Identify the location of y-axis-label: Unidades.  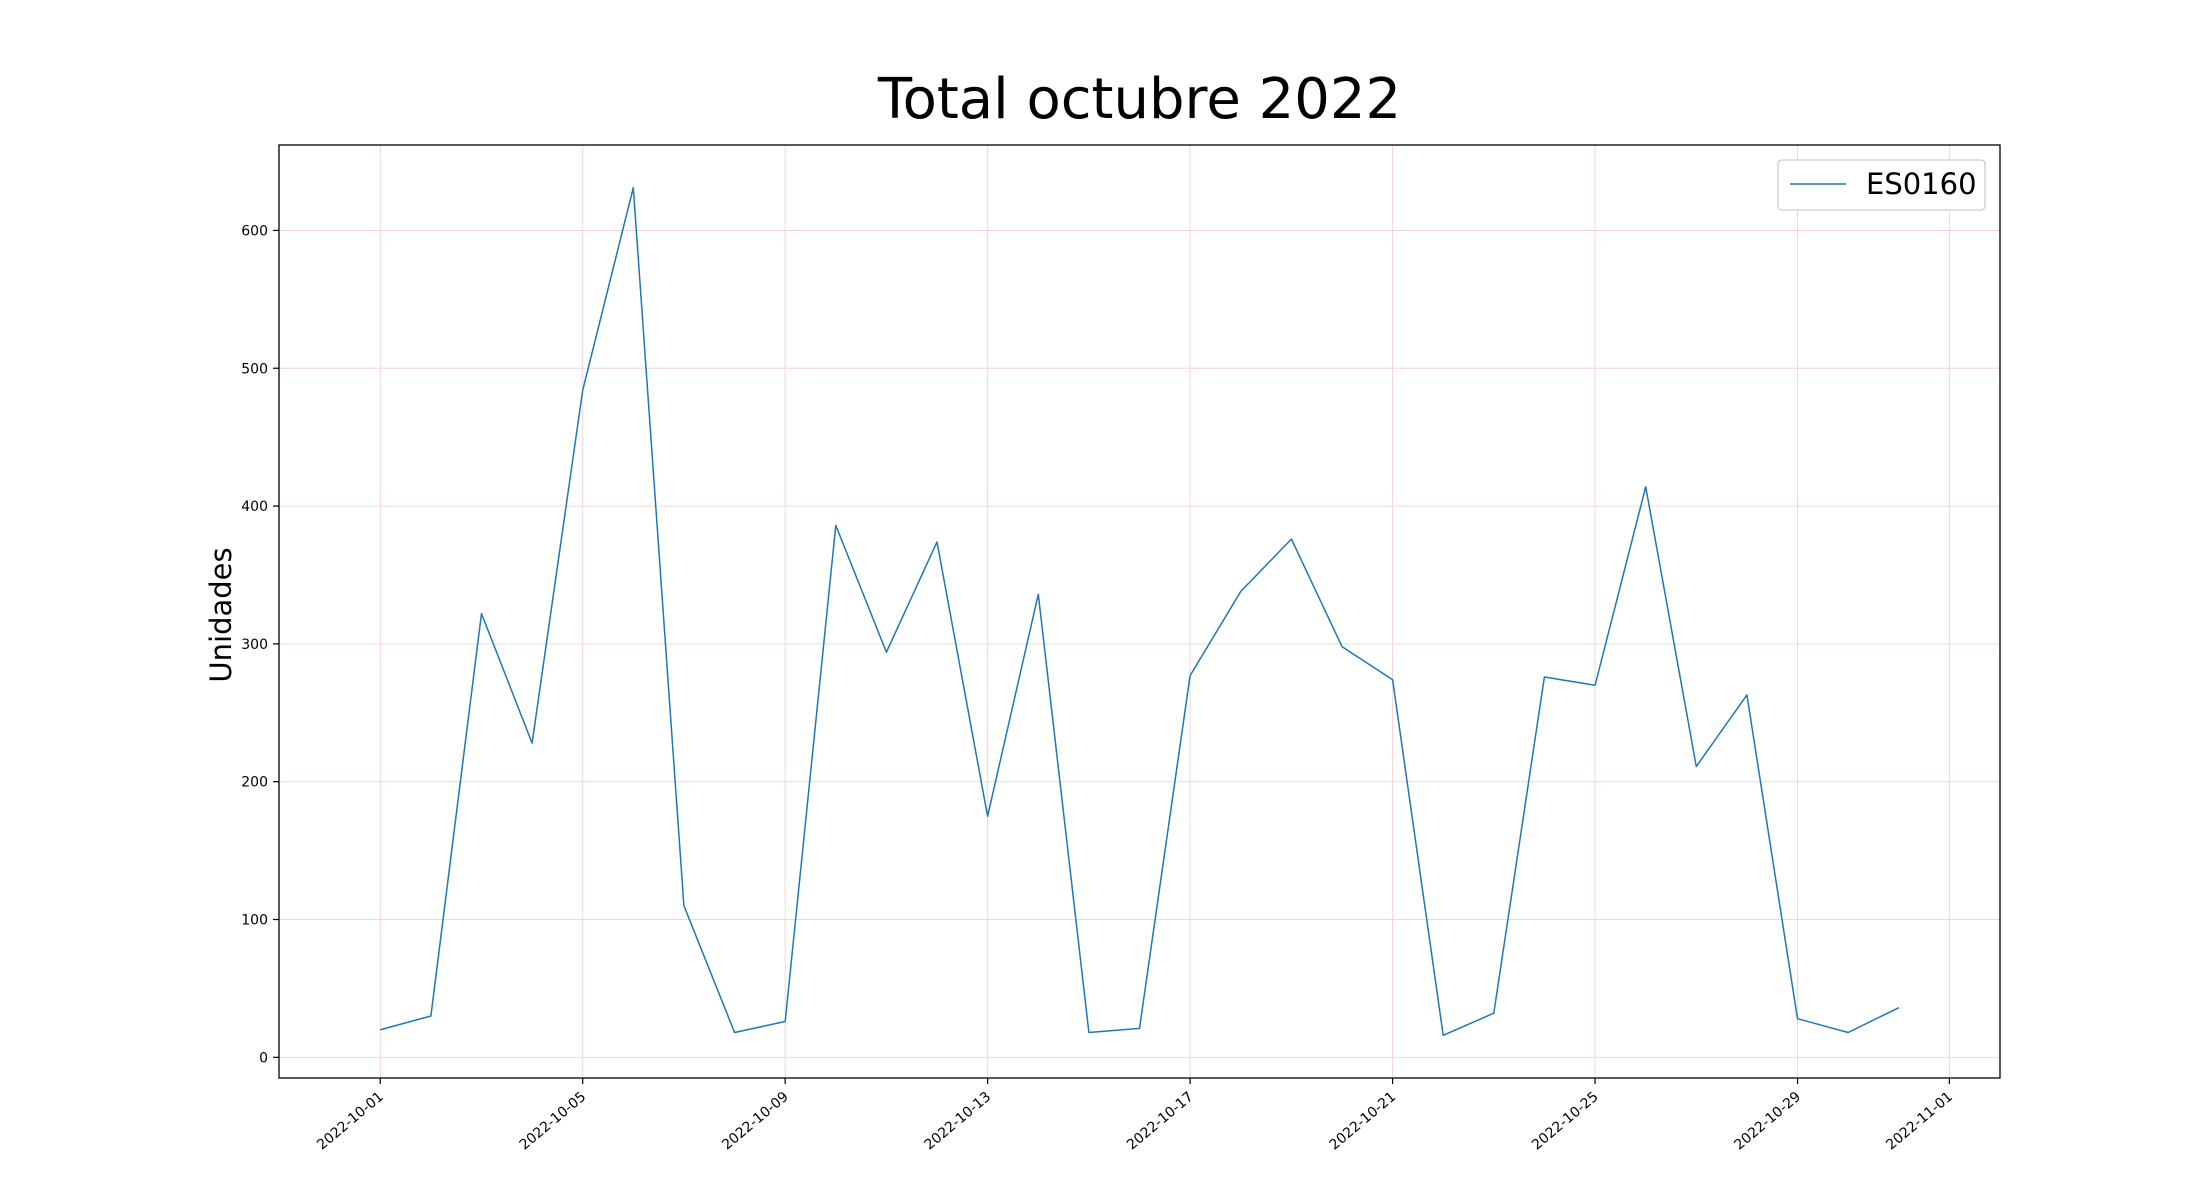
(221, 614).